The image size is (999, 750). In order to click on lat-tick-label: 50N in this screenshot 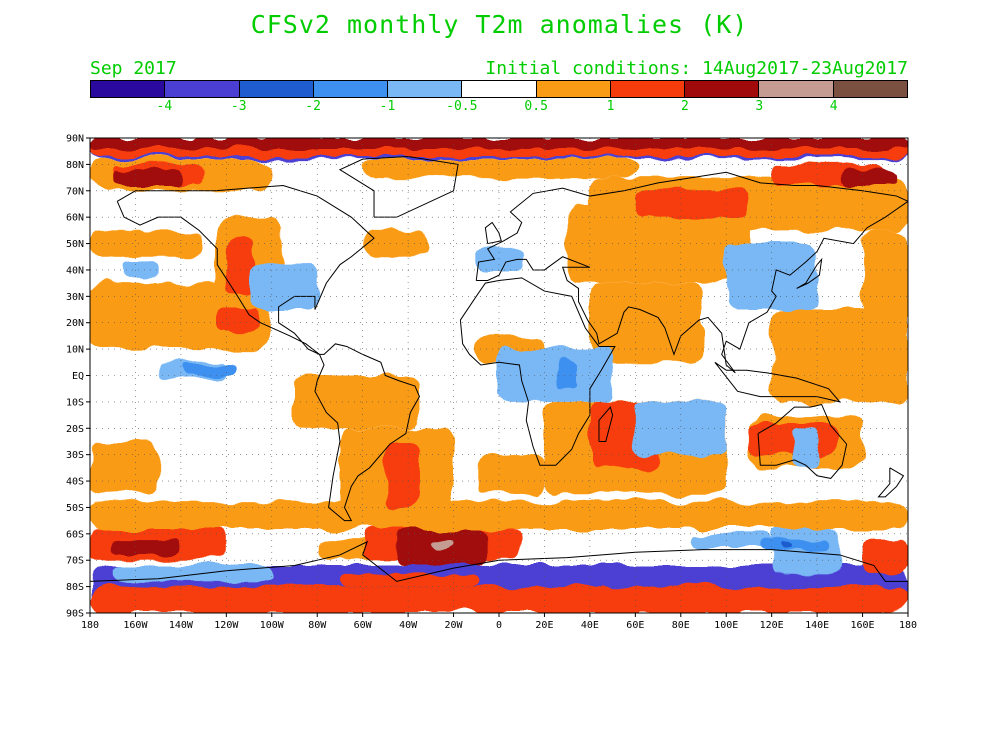, I will do `click(75, 244)`.